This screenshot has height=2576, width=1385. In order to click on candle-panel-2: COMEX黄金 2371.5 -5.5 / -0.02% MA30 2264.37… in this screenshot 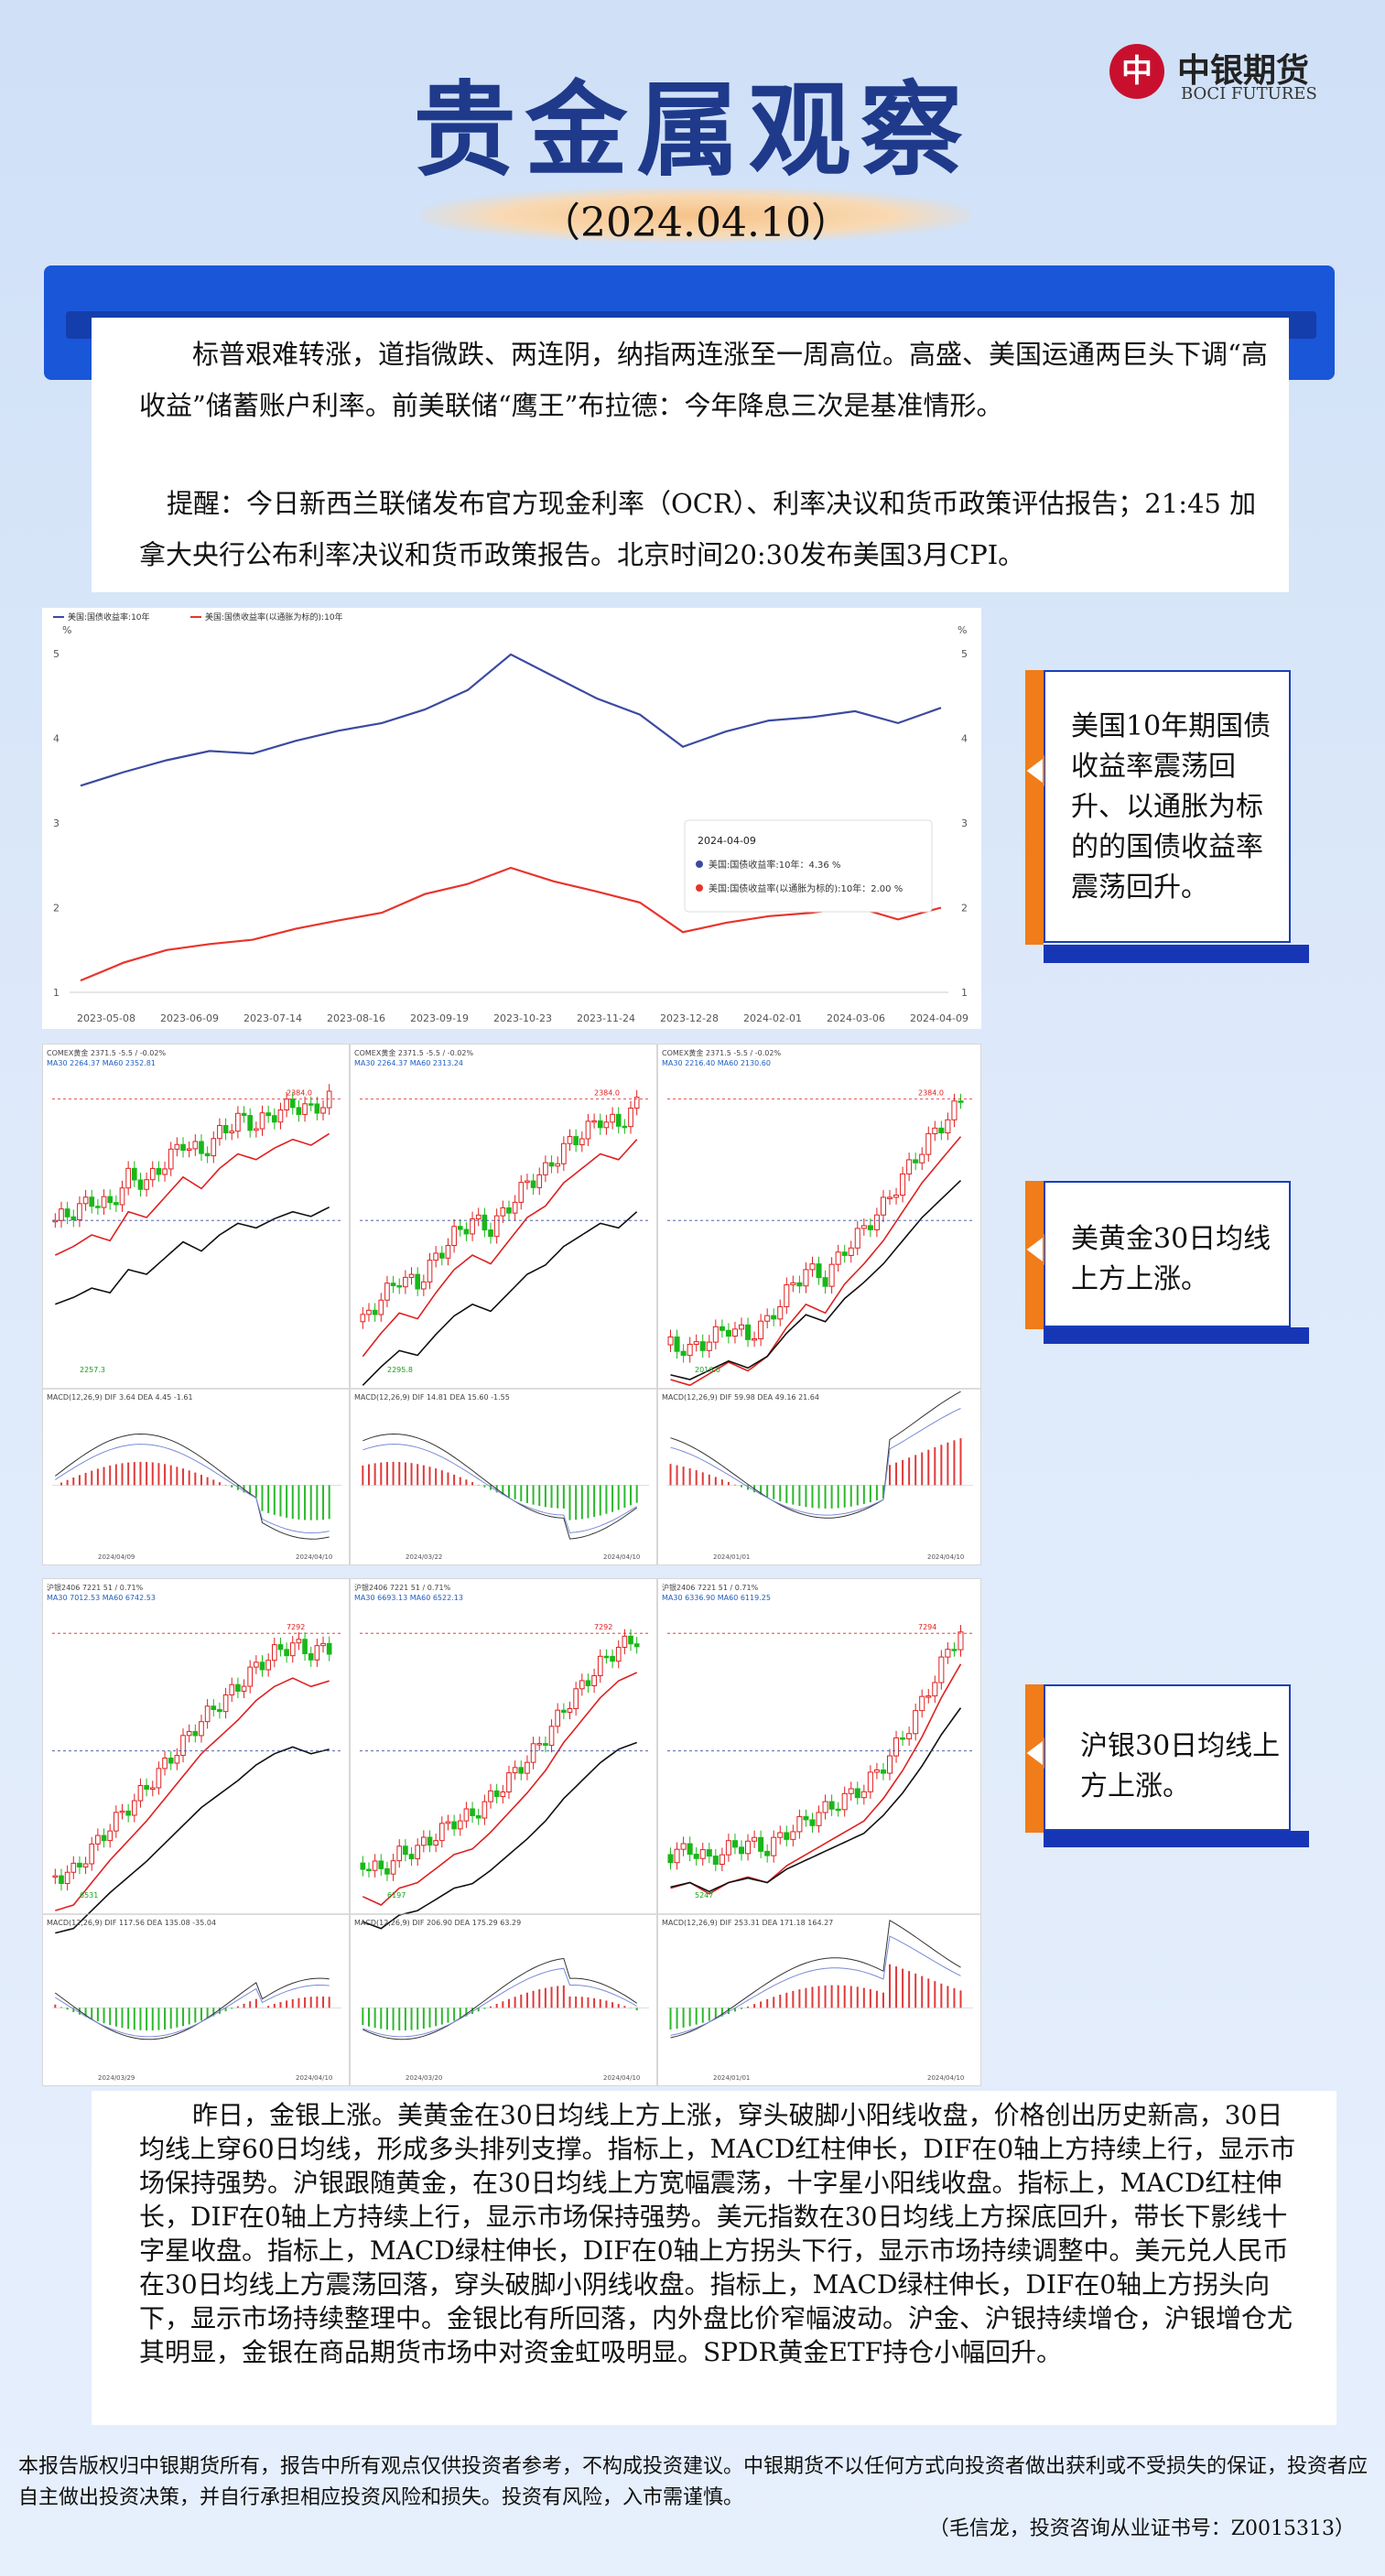, I will do `click(503, 1305)`.